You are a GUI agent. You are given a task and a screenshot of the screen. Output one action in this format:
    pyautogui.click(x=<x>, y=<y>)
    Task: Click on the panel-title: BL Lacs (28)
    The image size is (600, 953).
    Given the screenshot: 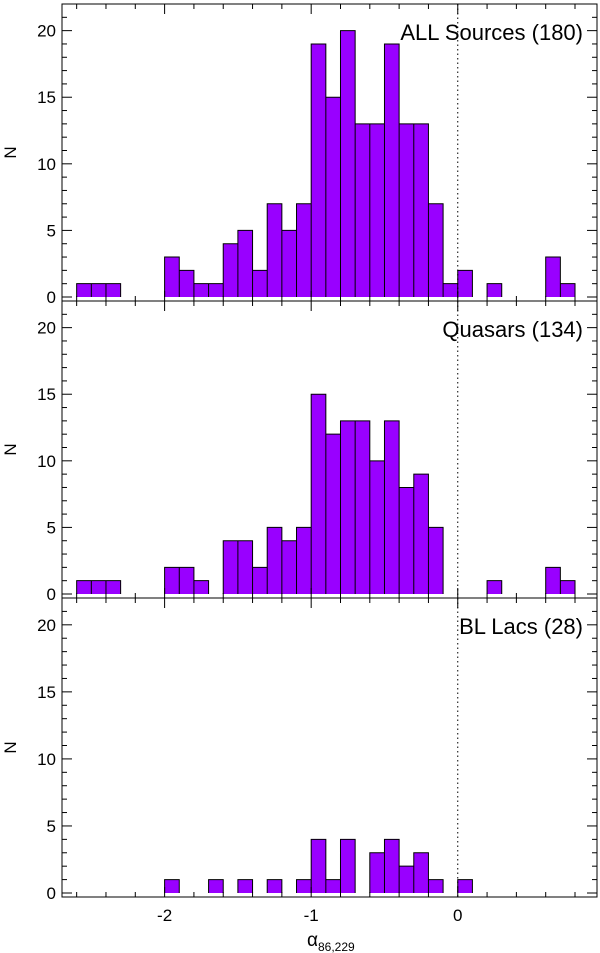 What is the action you would take?
    pyautogui.click(x=521, y=626)
    